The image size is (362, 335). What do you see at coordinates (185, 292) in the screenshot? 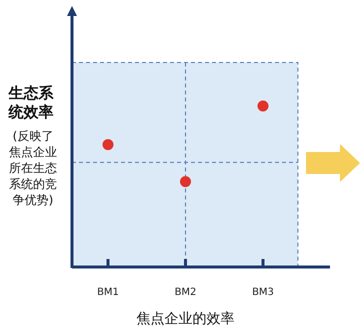
I see `x-tick-label: BM2` at bounding box center [185, 292].